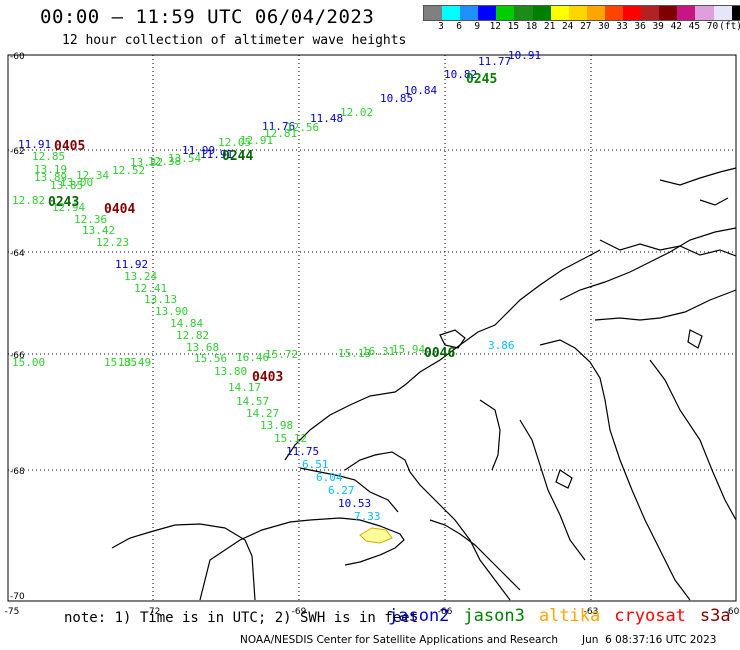  I want to click on swh-value: 14.27, so click(262, 413).